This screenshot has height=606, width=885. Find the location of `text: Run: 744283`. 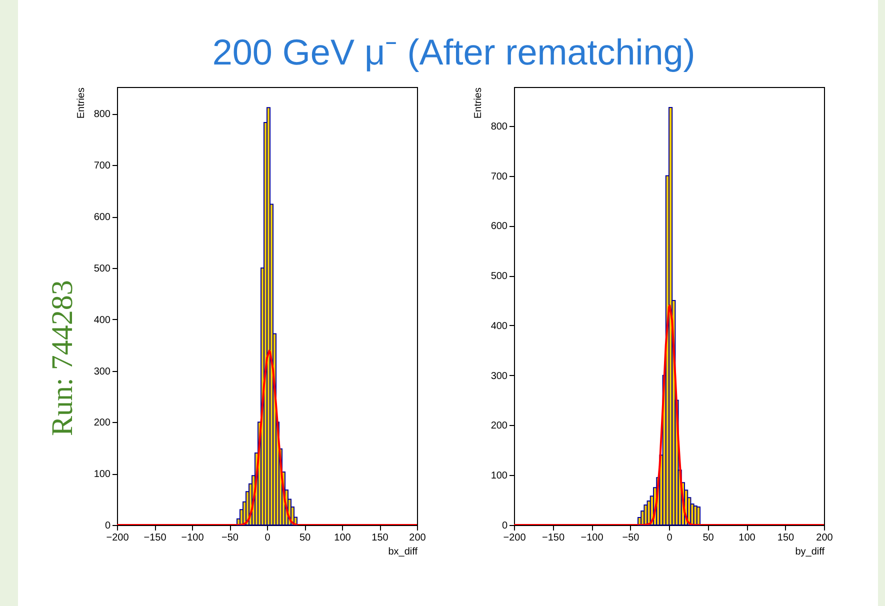

text: Run: 744283 is located at coordinates (63, 358).